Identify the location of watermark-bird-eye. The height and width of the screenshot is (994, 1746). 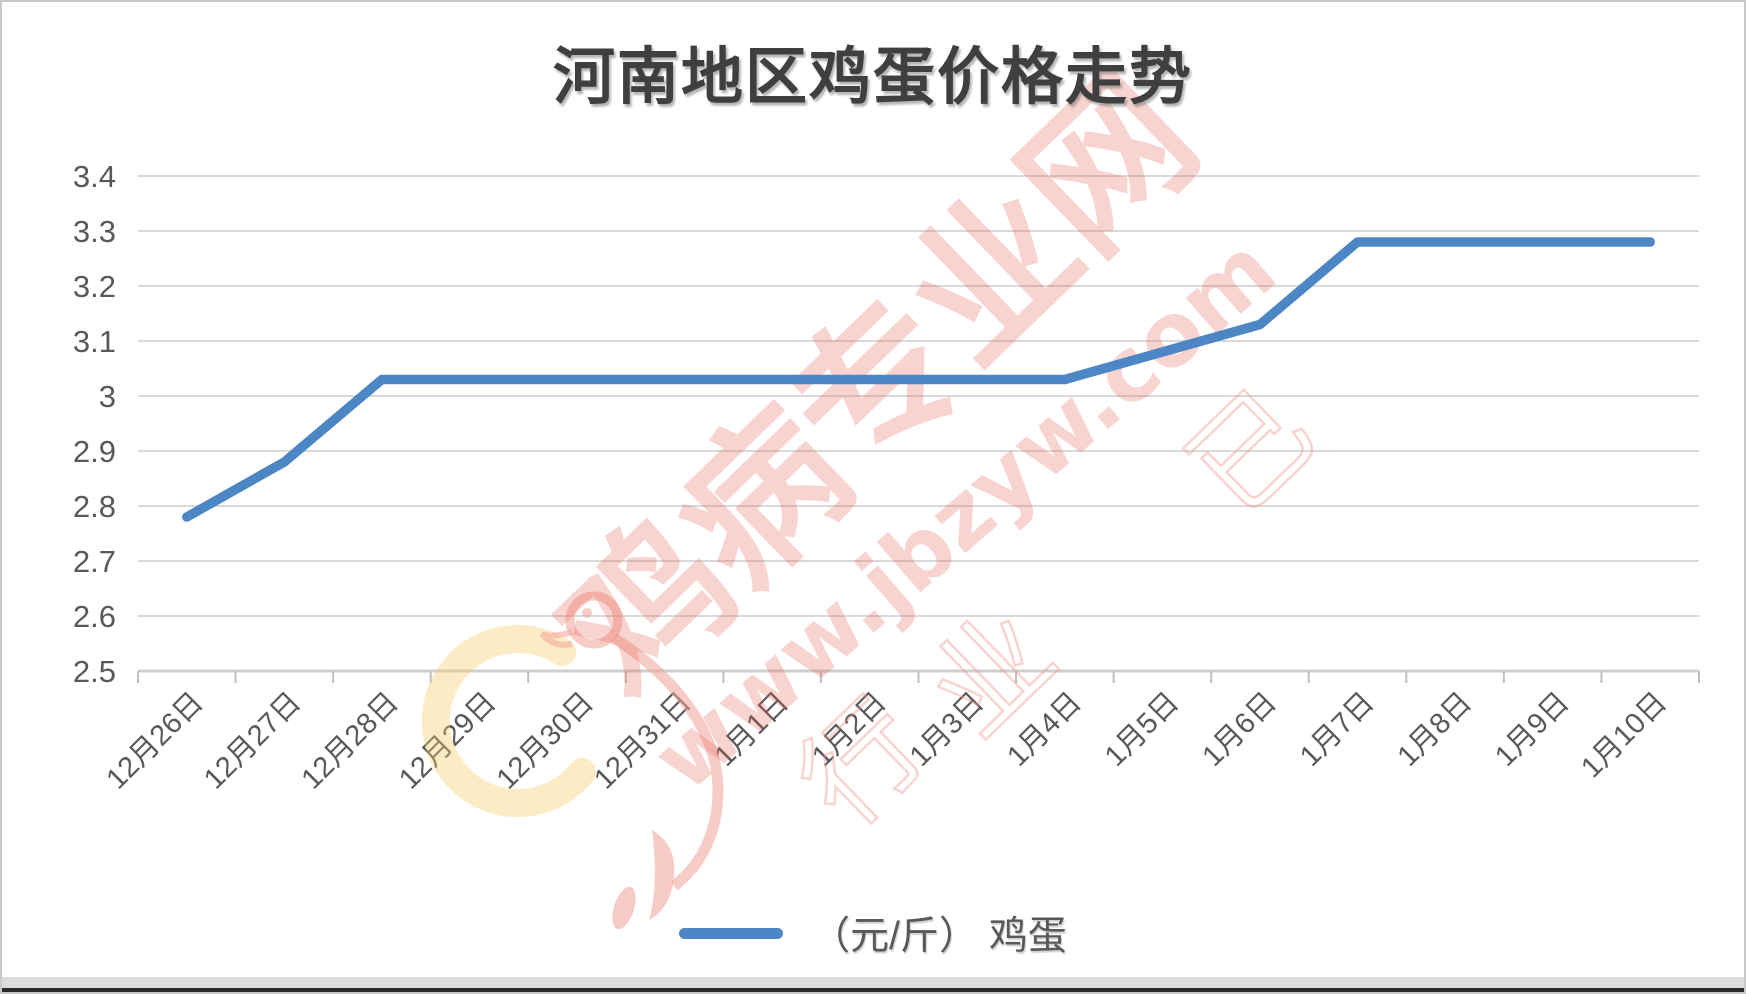
(587, 613).